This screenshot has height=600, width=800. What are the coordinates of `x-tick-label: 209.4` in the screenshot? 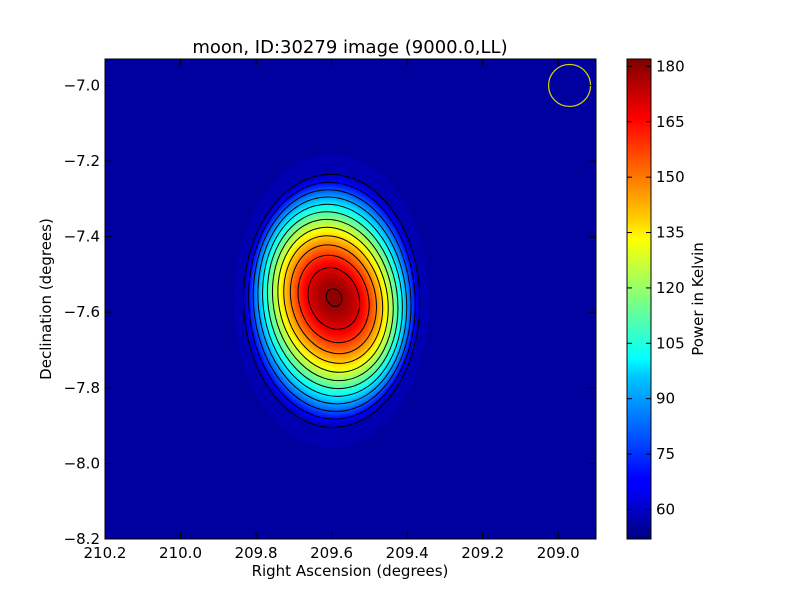 It's located at (407, 553).